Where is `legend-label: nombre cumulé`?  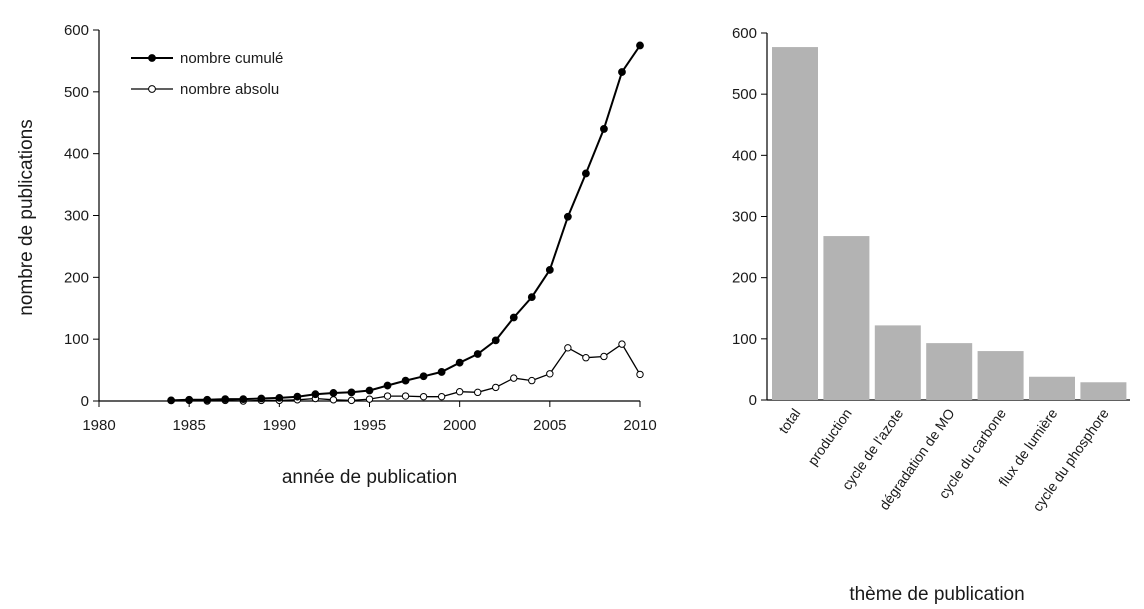 legend-label: nombre cumulé is located at coordinates (231, 58).